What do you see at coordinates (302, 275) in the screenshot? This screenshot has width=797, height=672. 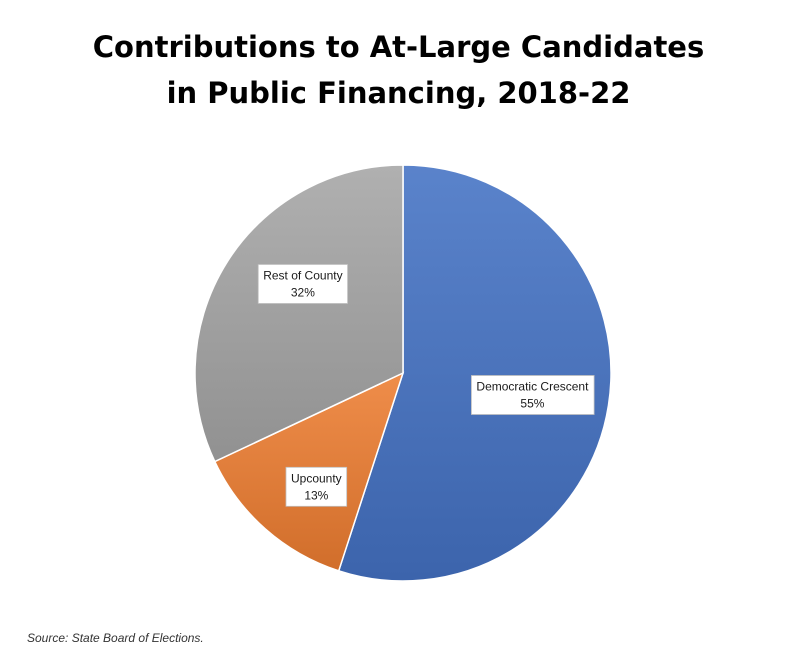 I see `pie-label-name: Rest of County` at bounding box center [302, 275].